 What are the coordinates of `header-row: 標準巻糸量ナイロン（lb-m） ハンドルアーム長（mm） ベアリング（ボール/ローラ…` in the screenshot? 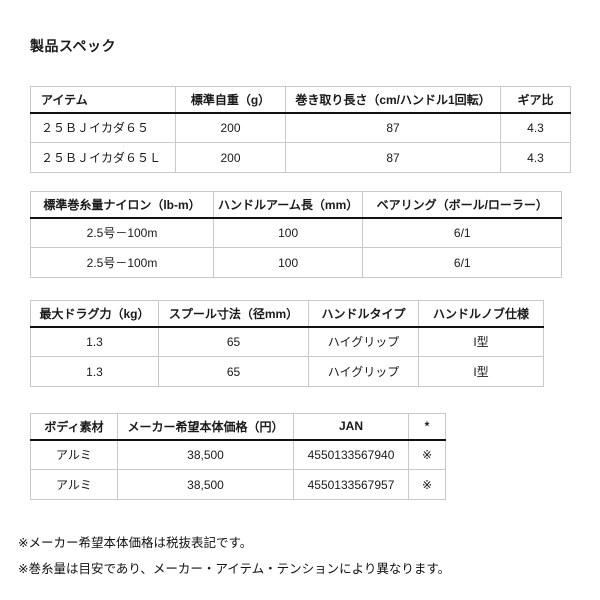 It's located at (296, 205).